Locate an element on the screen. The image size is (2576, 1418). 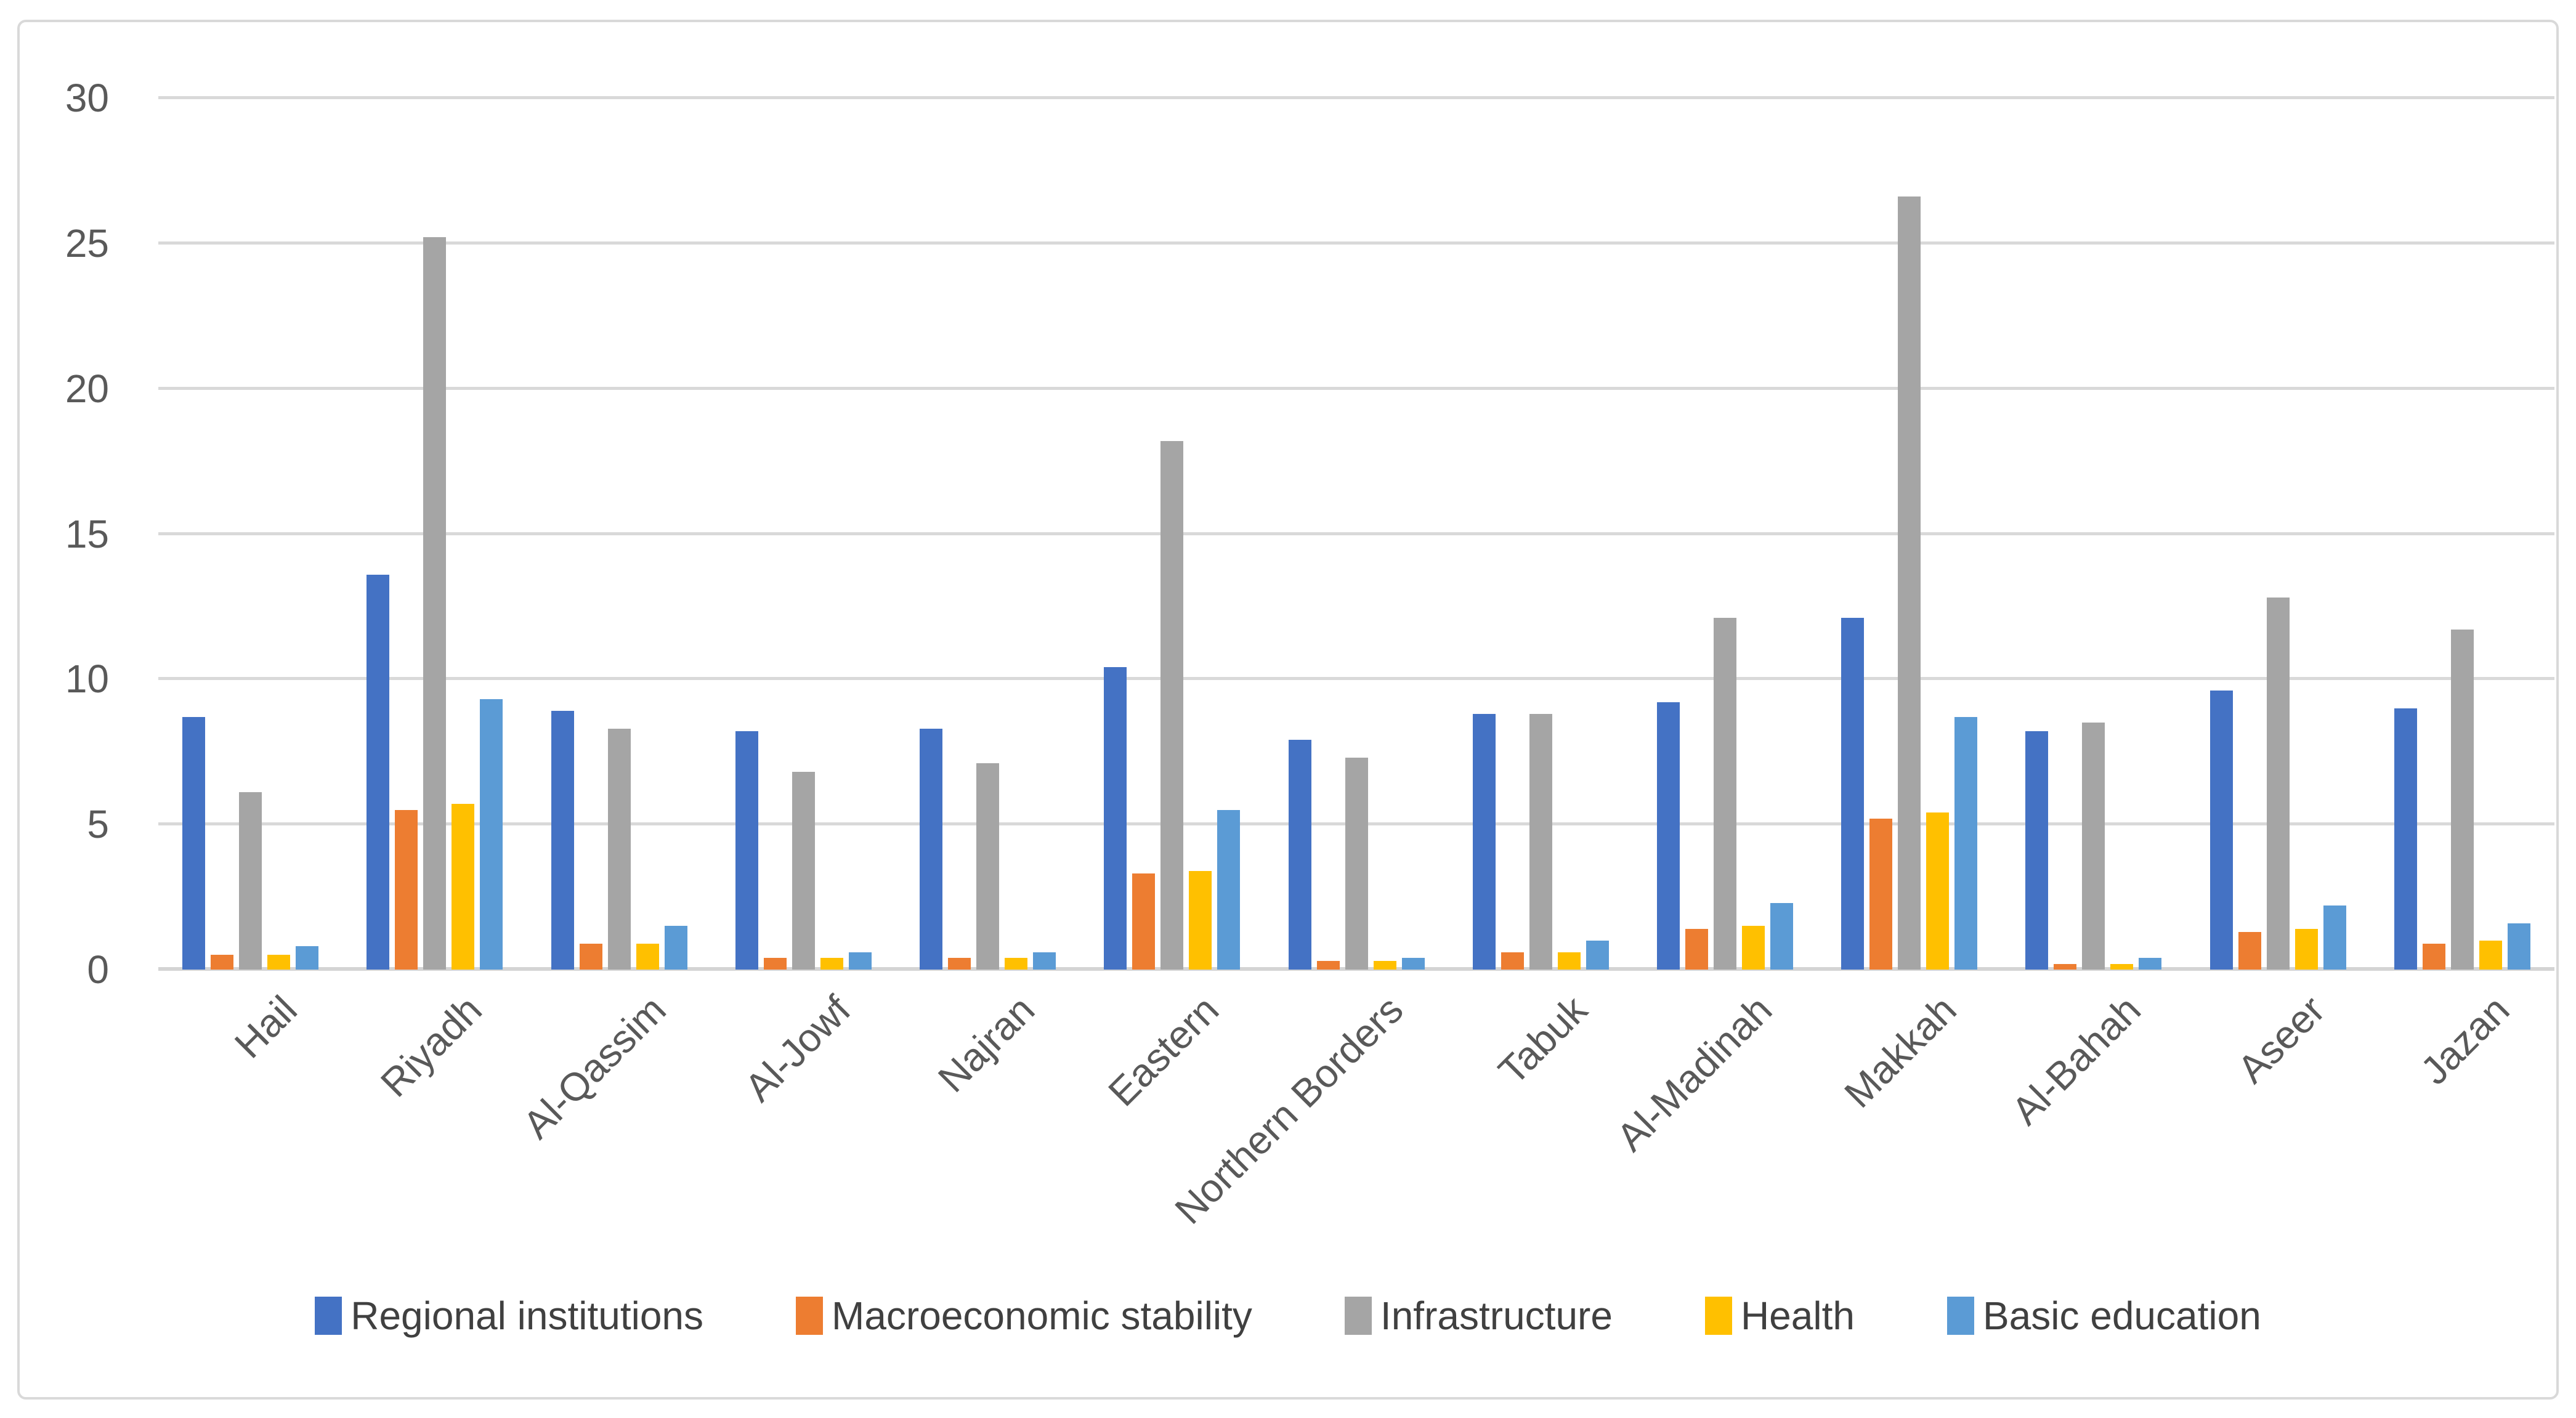
category-group: Najran is located at coordinates (988, 599).